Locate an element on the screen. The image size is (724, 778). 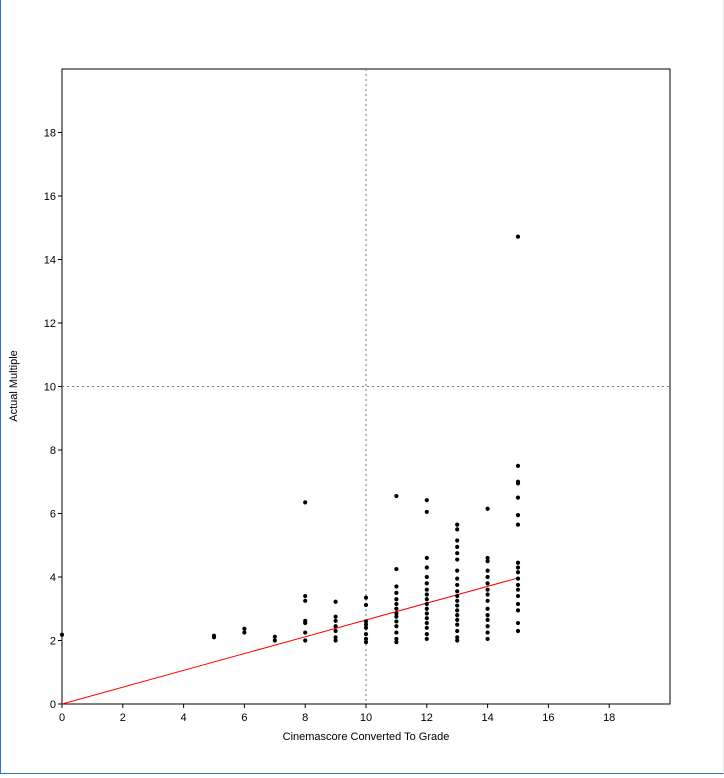
x-tick-label: 8 is located at coordinates (305, 718).